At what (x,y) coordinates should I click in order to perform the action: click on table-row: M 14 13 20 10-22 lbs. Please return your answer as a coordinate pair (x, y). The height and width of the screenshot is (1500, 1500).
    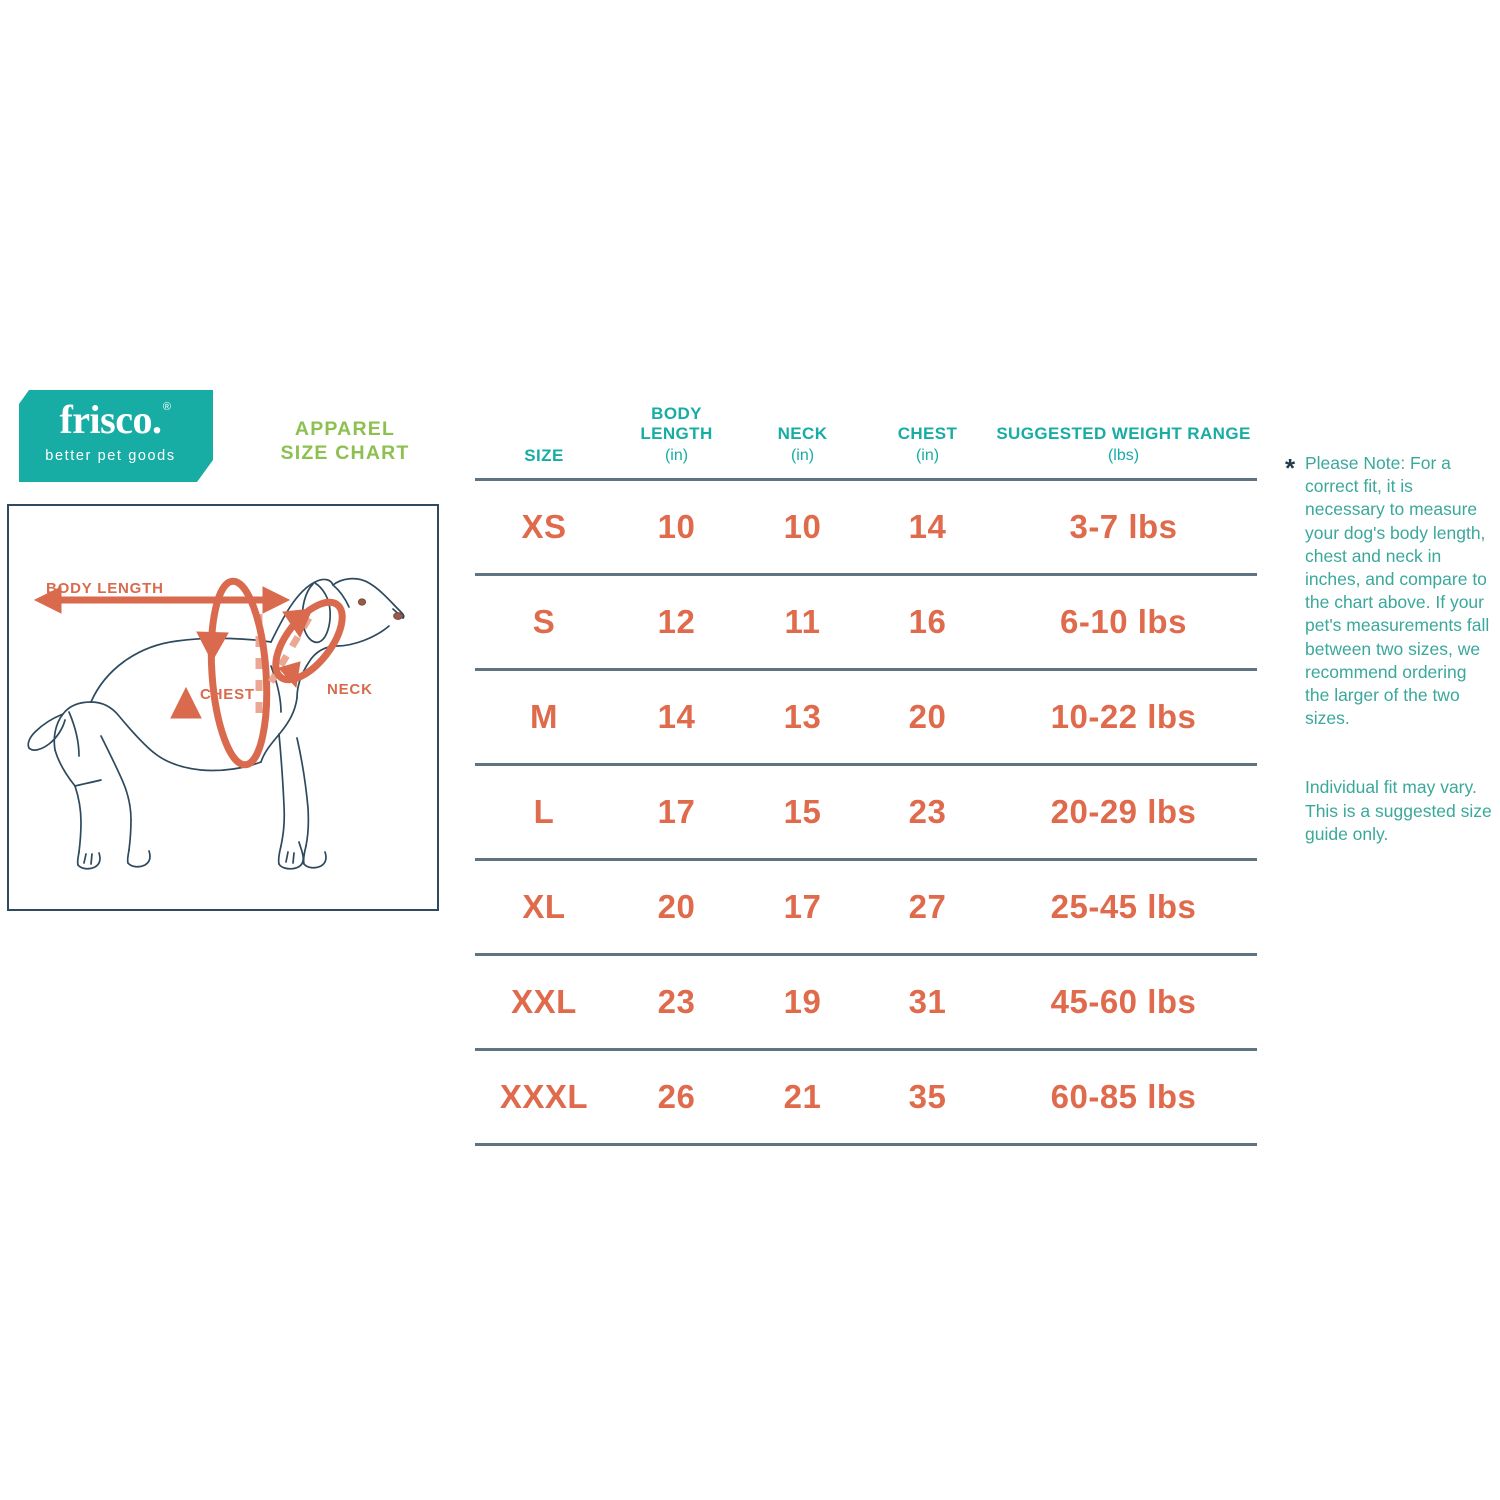
    Looking at the image, I should click on (866, 717).